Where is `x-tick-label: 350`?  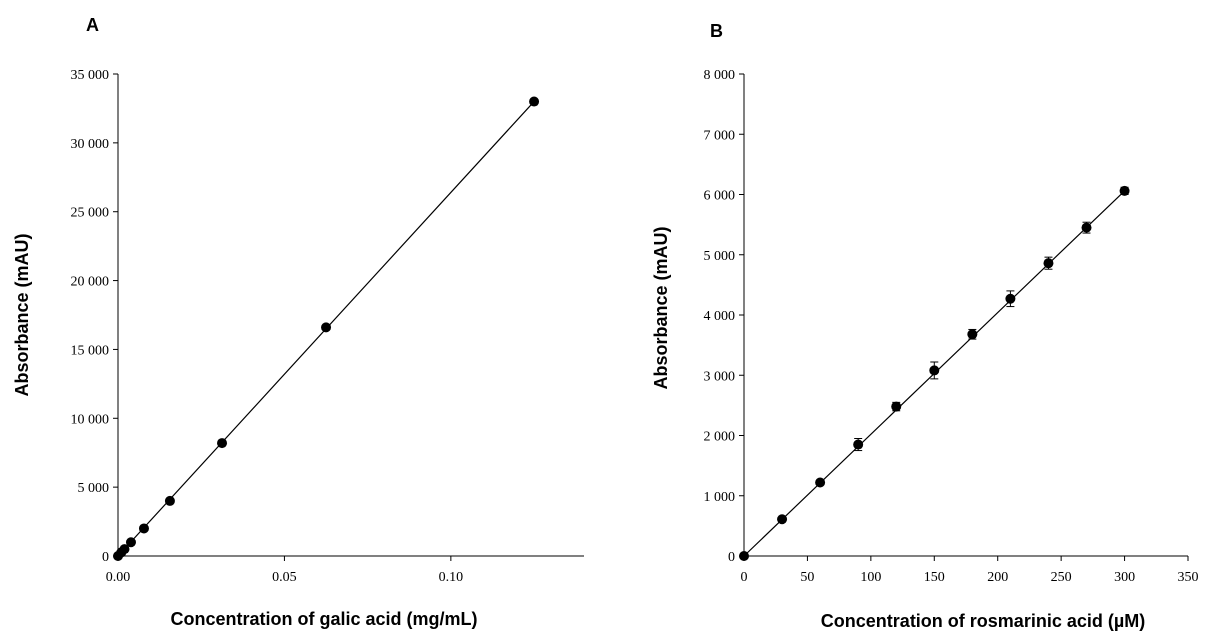 x-tick-label: 350 is located at coordinates (1188, 577).